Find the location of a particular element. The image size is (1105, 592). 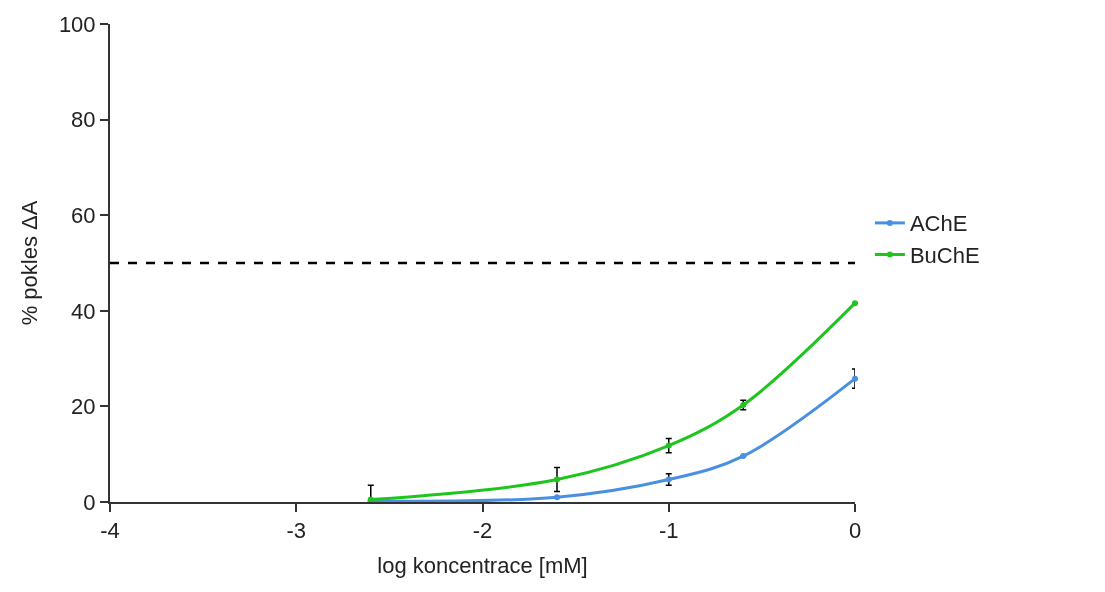

y-tick-label: 40 is located at coordinates (83, 311).